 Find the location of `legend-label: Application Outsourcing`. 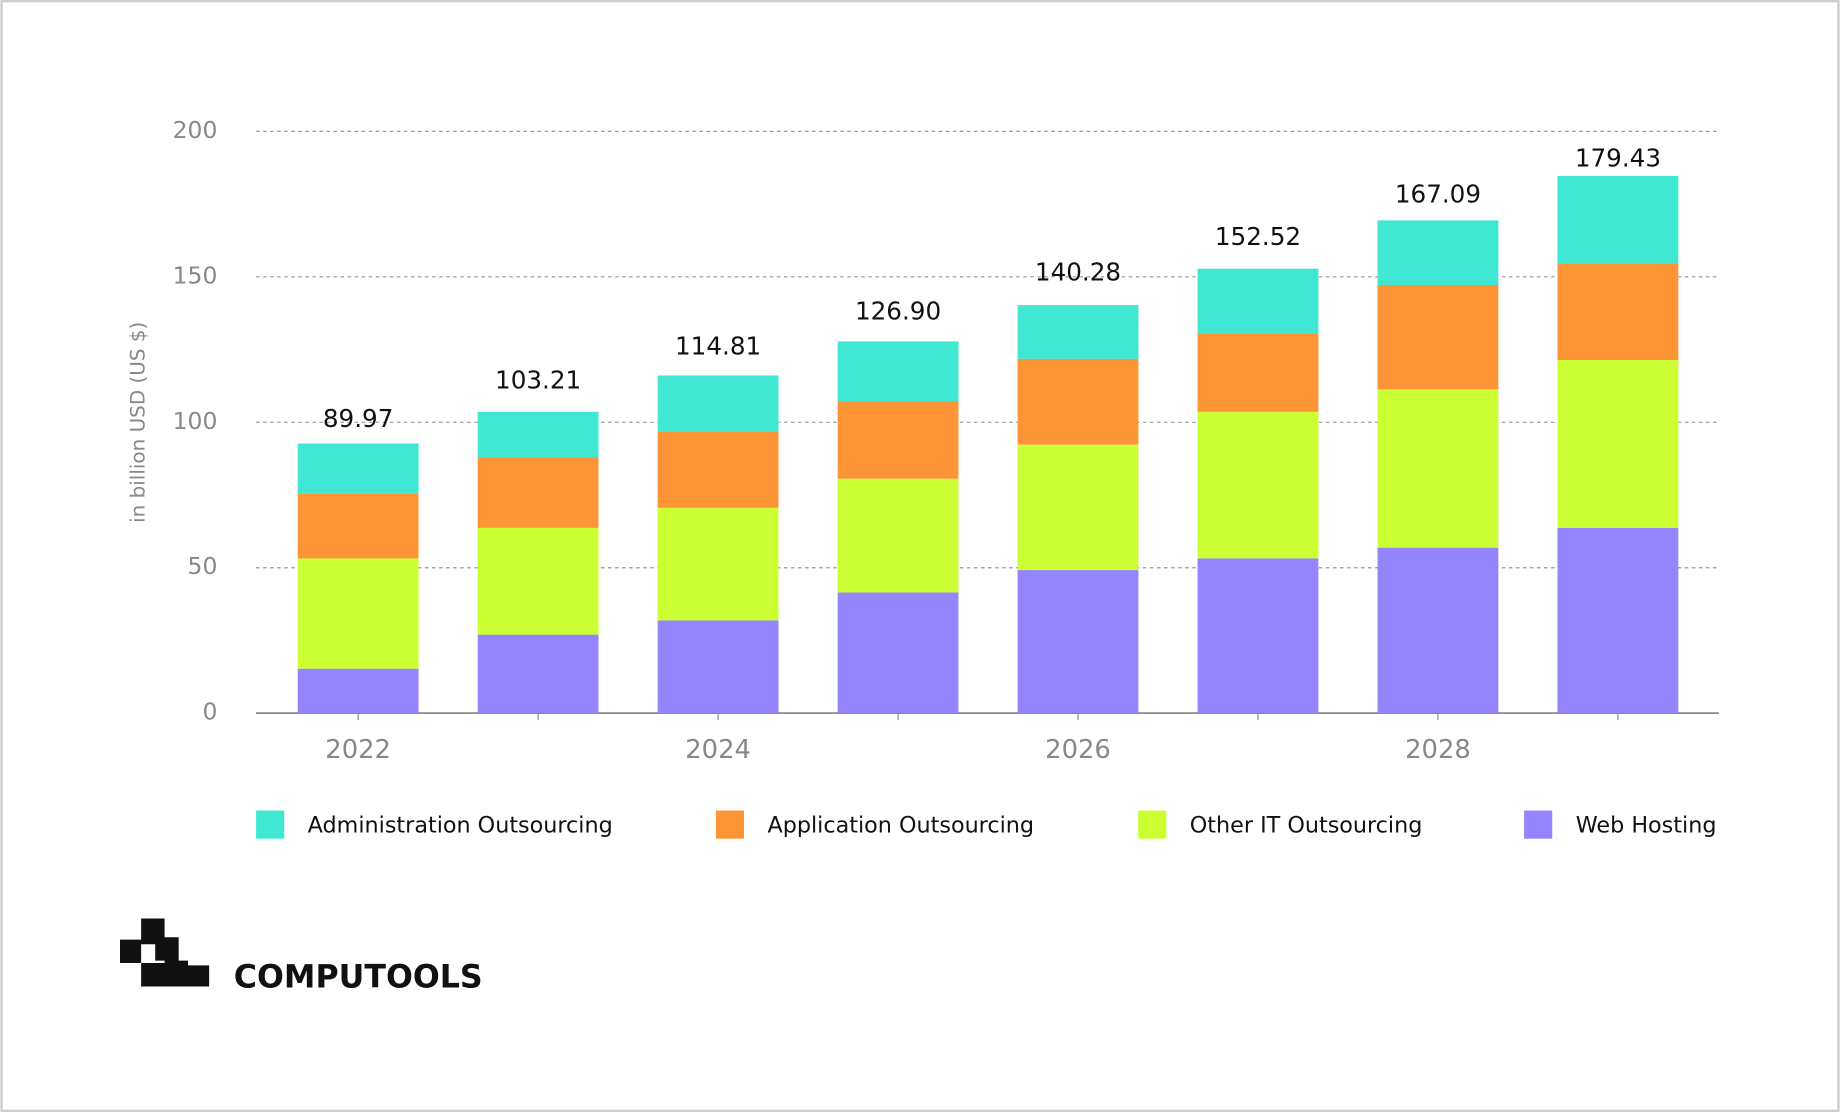

legend-label: Application Outsourcing is located at coordinates (901, 825).